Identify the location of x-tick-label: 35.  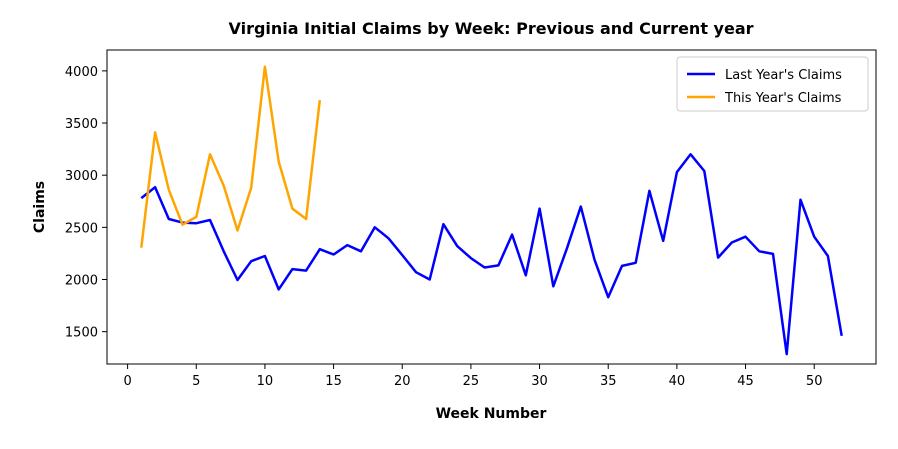
(608, 381).